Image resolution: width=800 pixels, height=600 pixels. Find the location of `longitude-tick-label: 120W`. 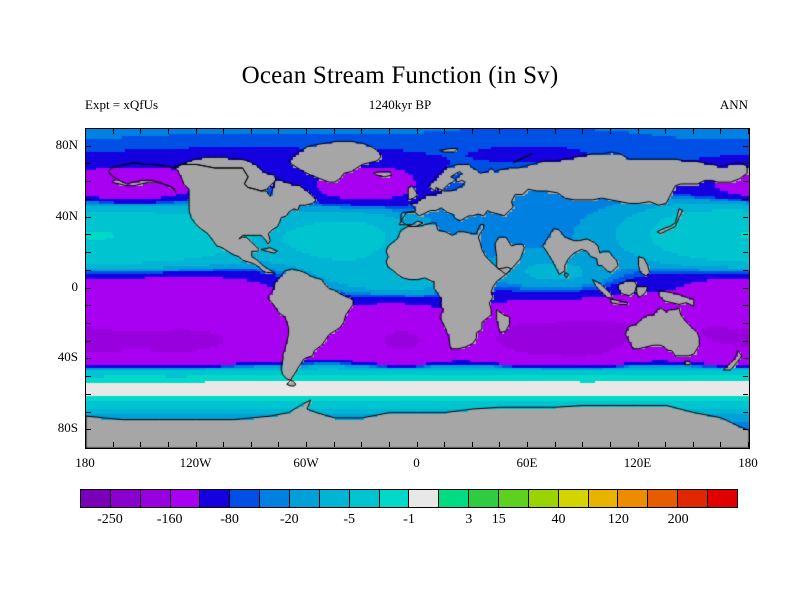

longitude-tick-label: 120W is located at coordinates (195, 462).